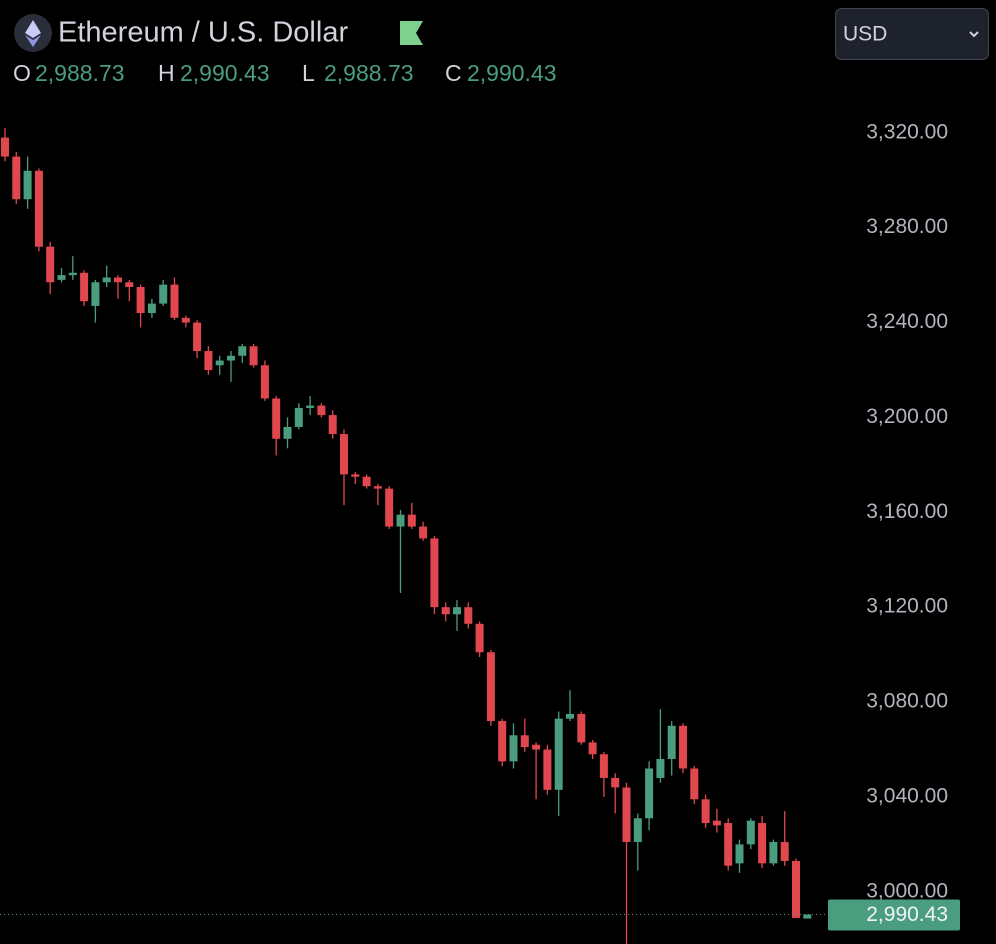 The height and width of the screenshot is (944, 996). I want to click on last-price-box, so click(894, 915).